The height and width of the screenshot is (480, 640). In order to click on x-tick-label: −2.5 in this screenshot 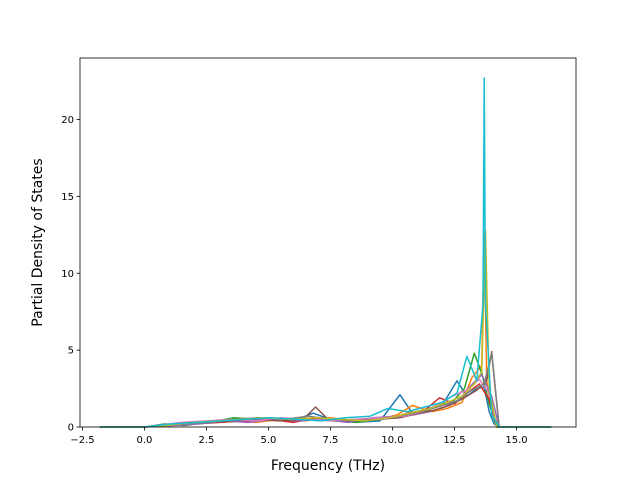, I will do `click(82, 440)`.